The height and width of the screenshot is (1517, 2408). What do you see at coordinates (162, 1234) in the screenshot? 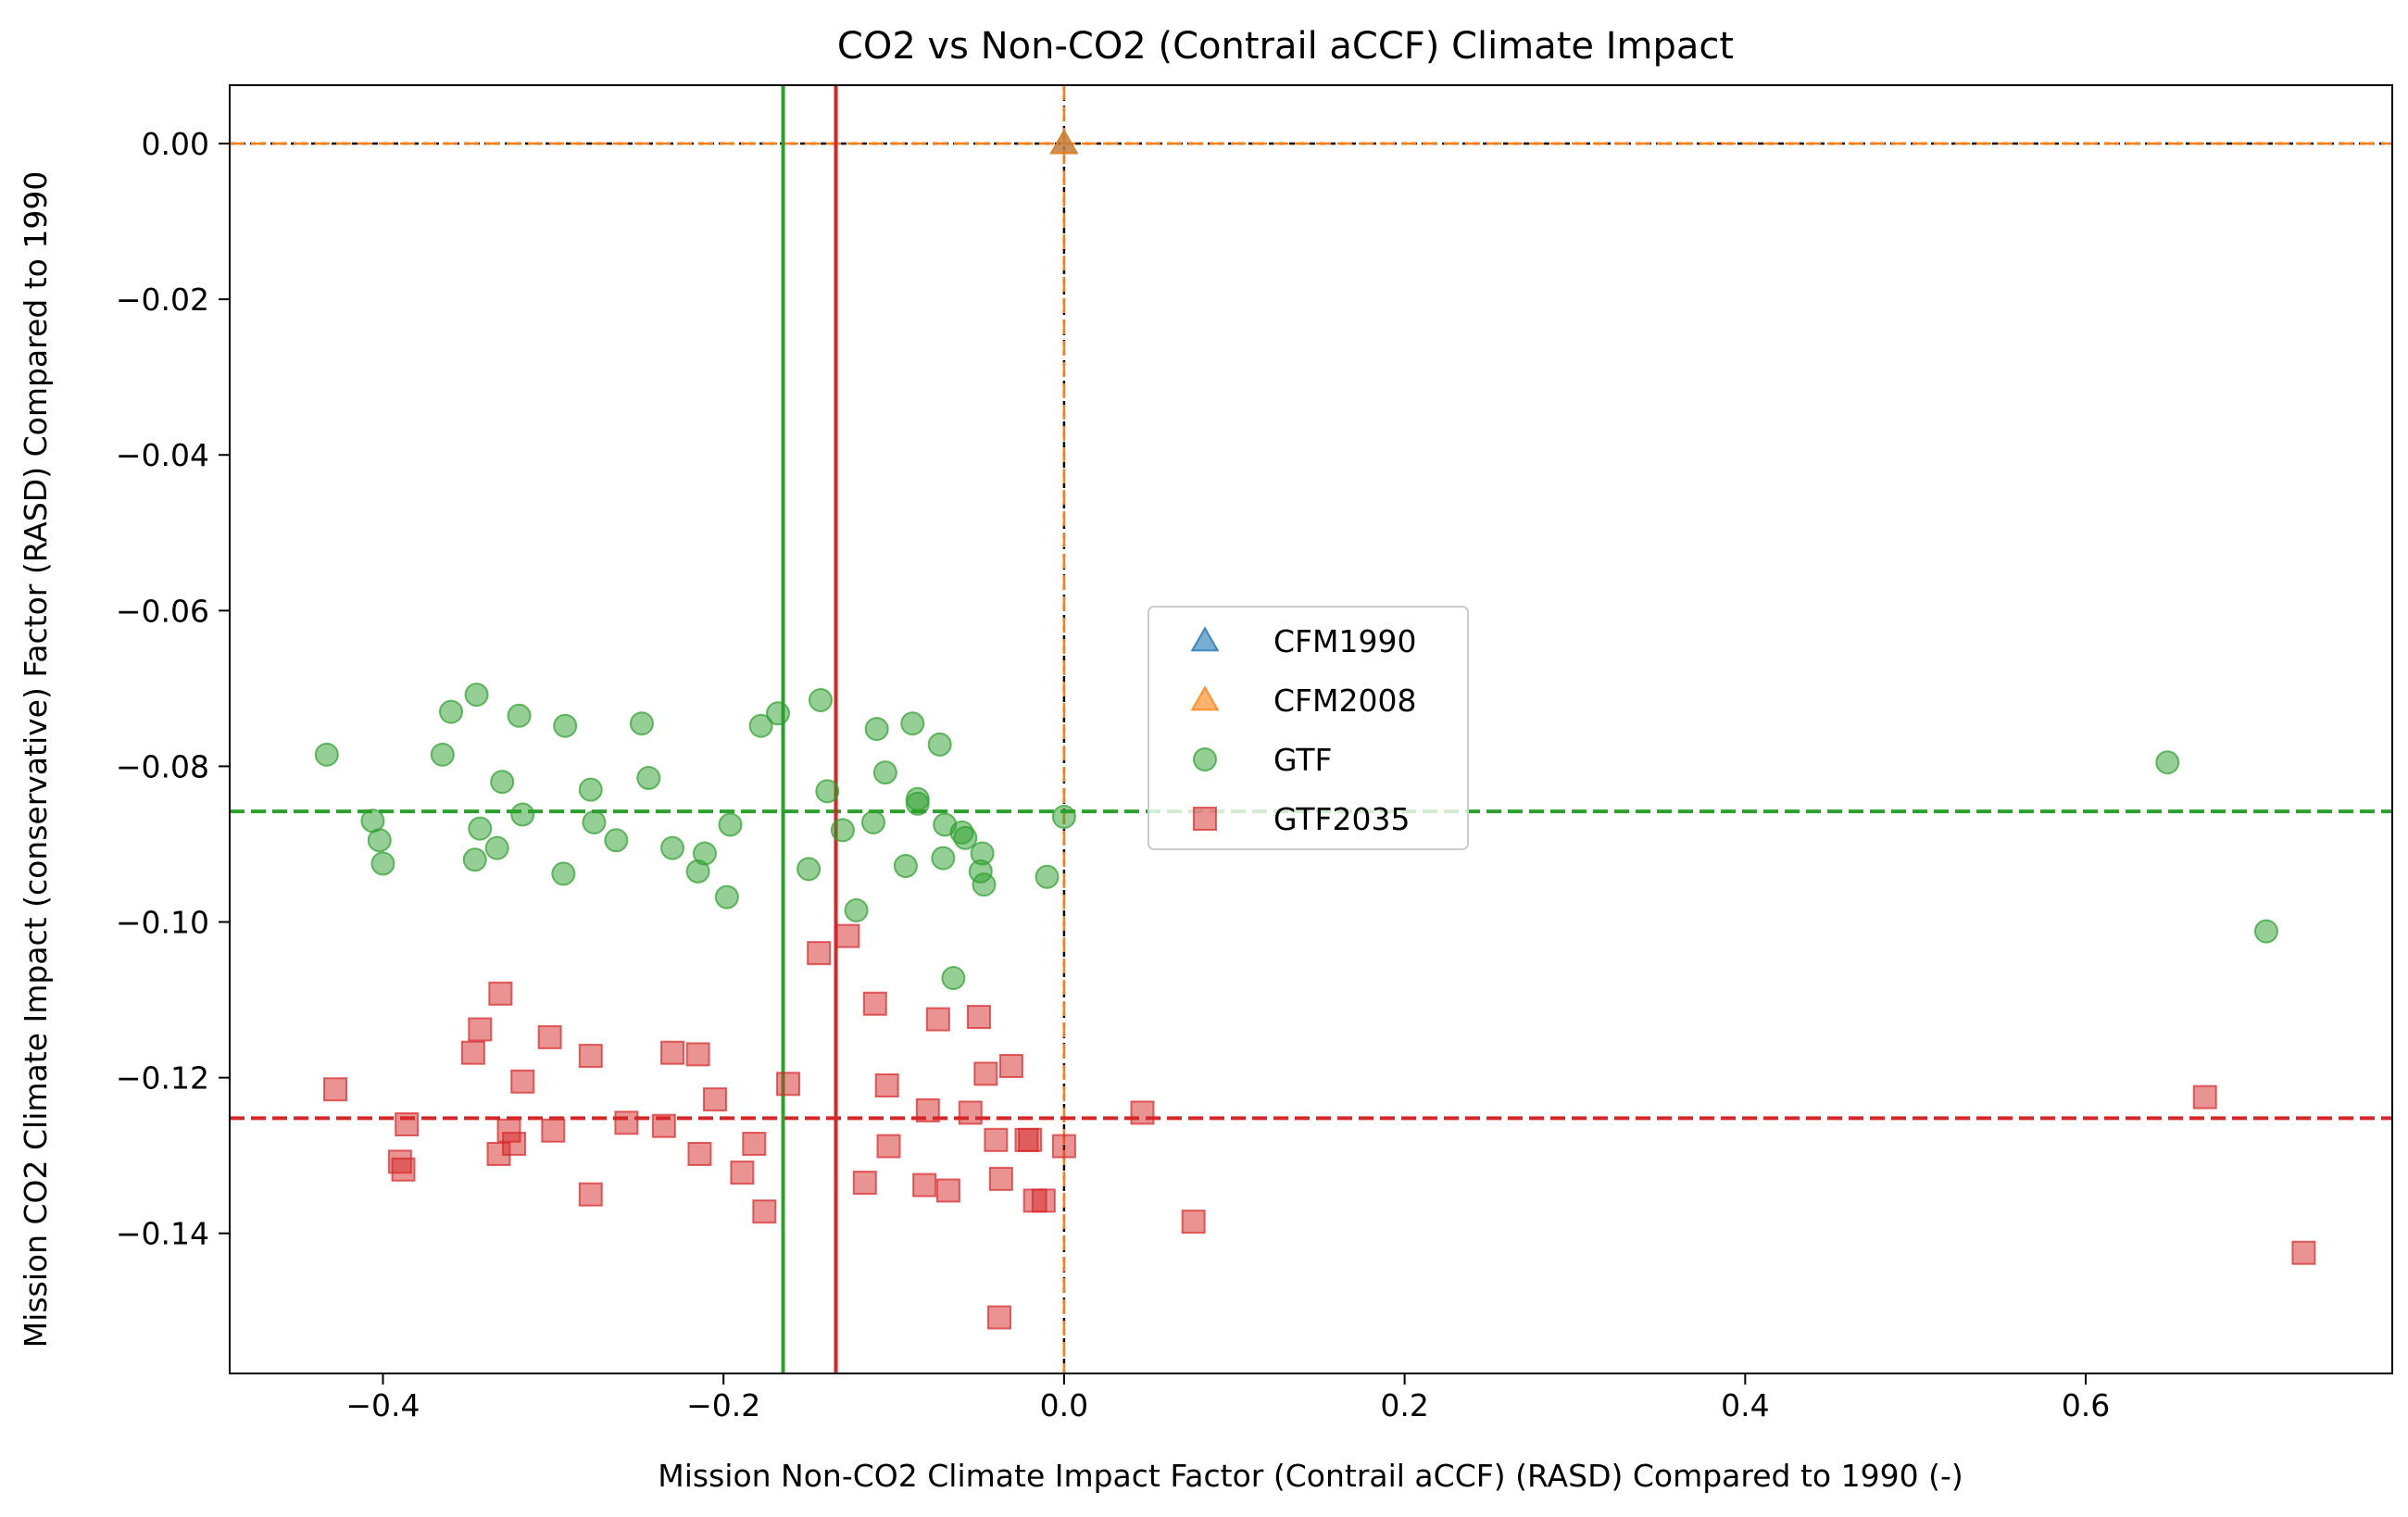
I see `y-tick-label-7: −0.14` at bounding box center [162, 1234].